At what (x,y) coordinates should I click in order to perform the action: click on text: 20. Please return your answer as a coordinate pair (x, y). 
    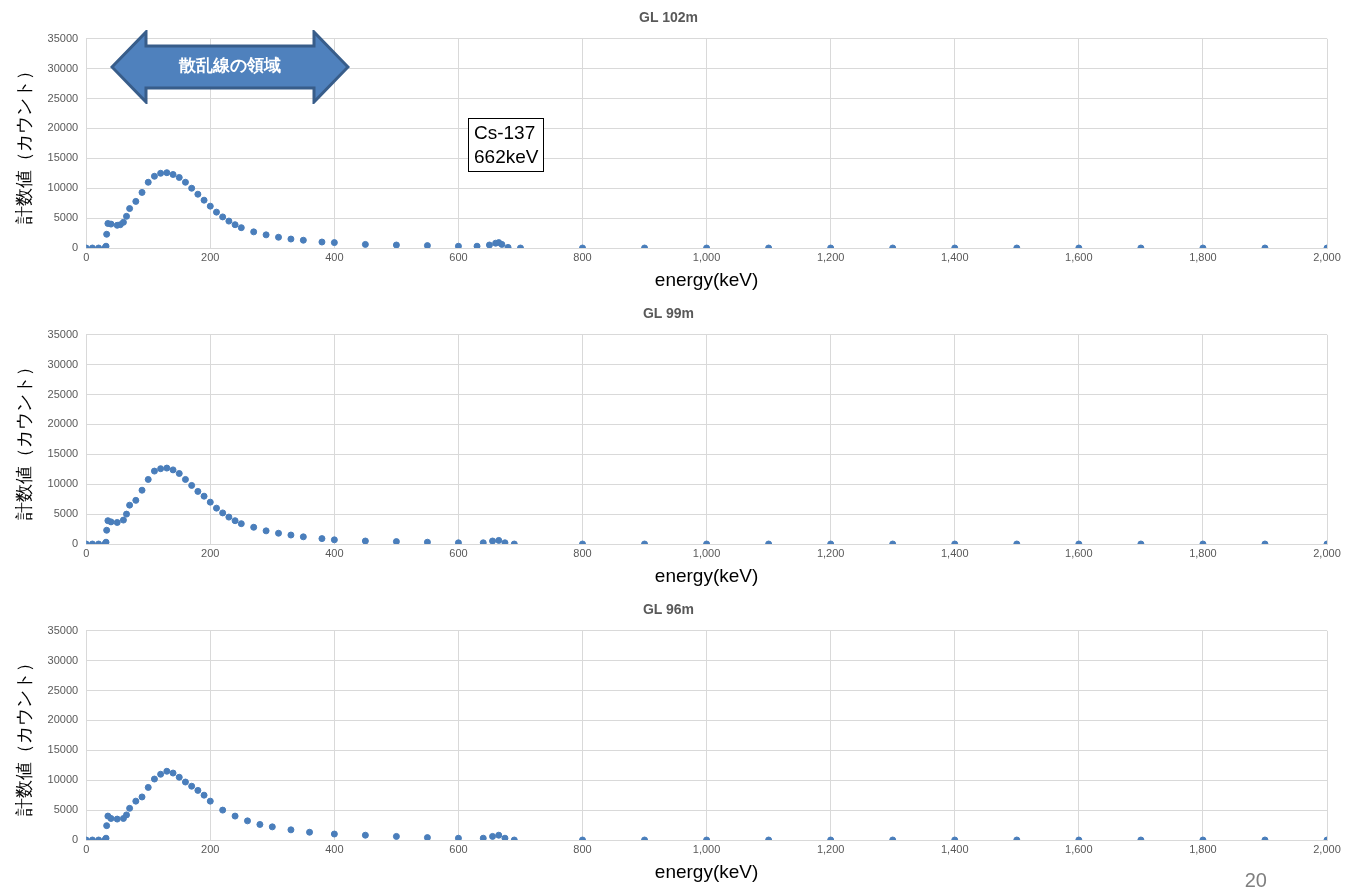
    Looking at the image, I should click on (1255, 879).